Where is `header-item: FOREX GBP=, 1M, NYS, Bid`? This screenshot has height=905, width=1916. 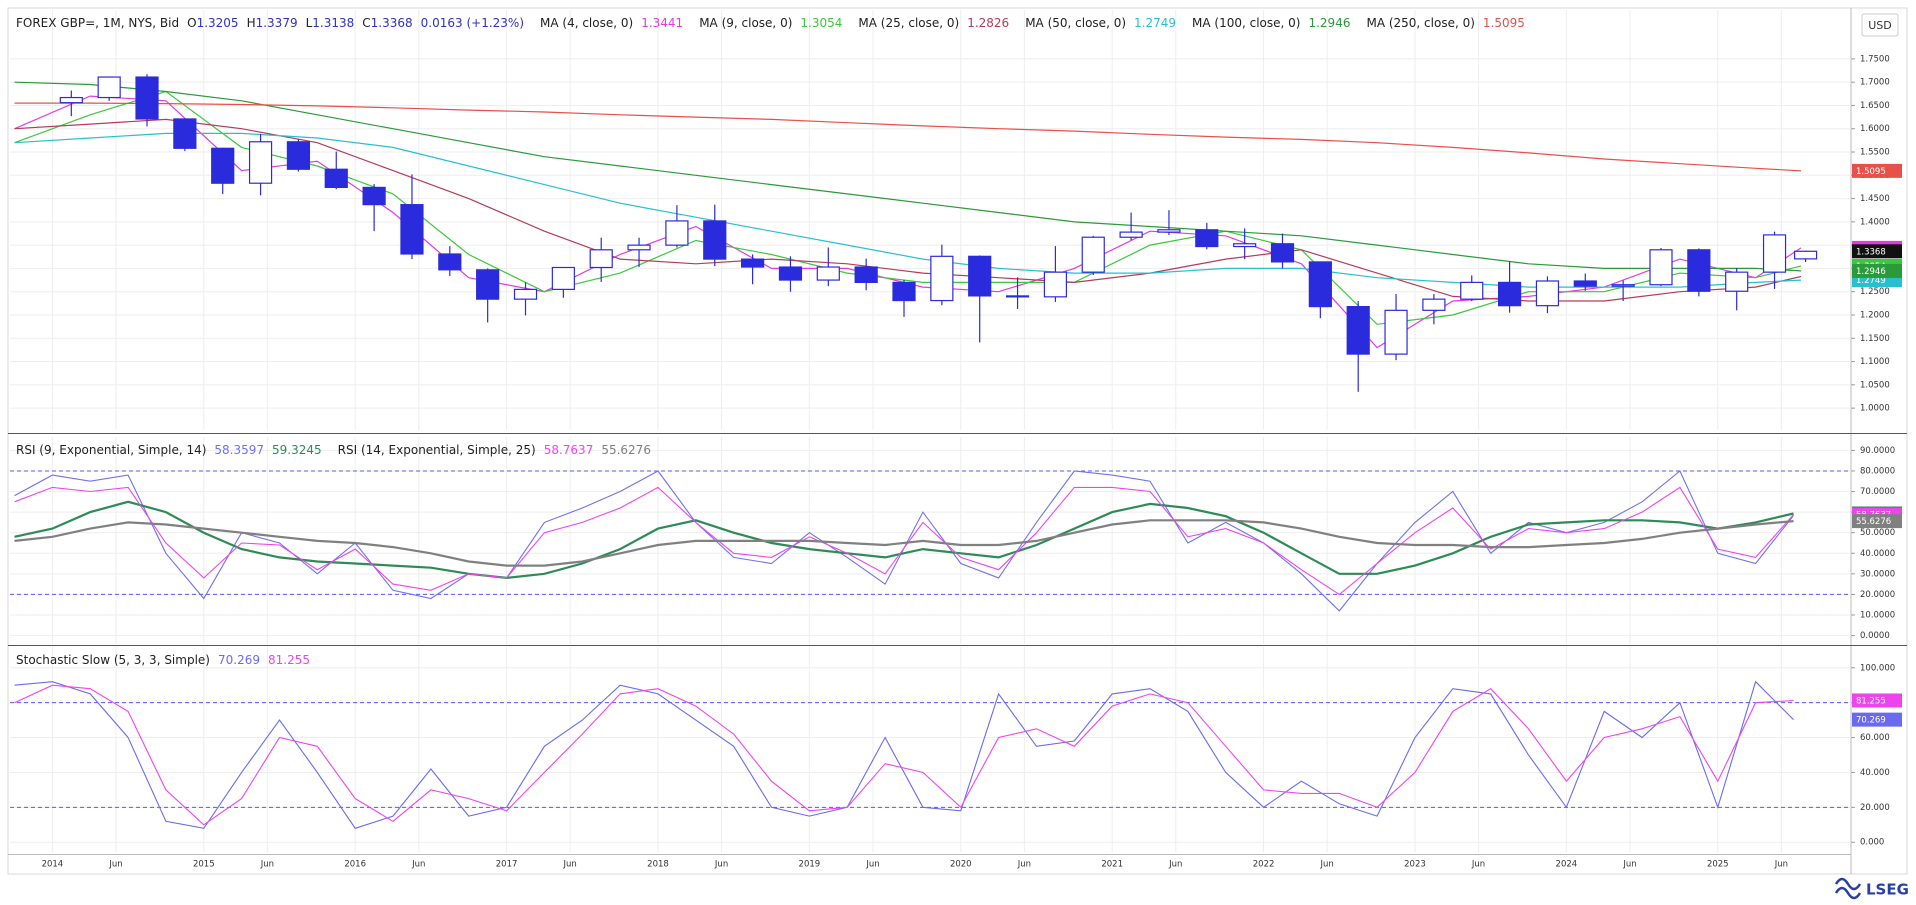
header-item: FOREX GBP=, 1M, NYS, Bid is located at coordinates (97, 23).